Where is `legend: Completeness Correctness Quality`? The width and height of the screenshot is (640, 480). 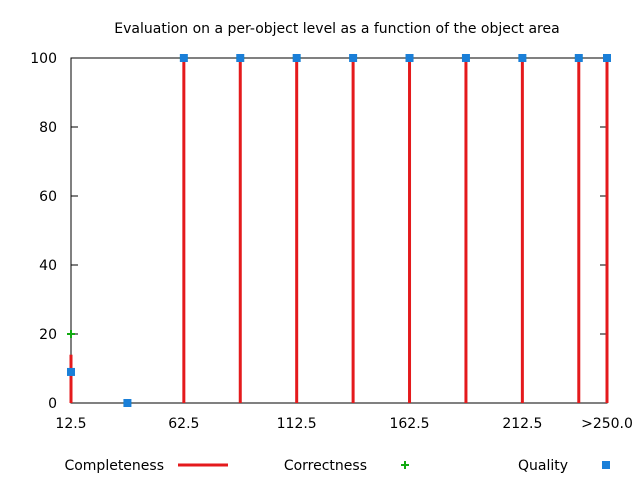 legend: Completeness Correctness Quality is located at coordinates (337, 466).